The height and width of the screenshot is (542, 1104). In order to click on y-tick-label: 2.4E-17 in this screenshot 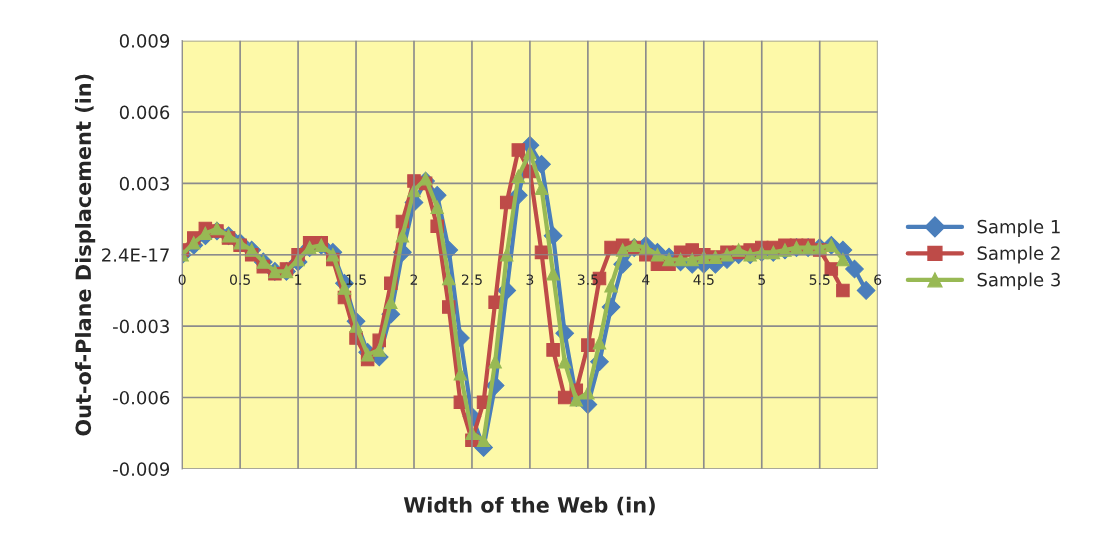, I will do `click(135, 255)`.